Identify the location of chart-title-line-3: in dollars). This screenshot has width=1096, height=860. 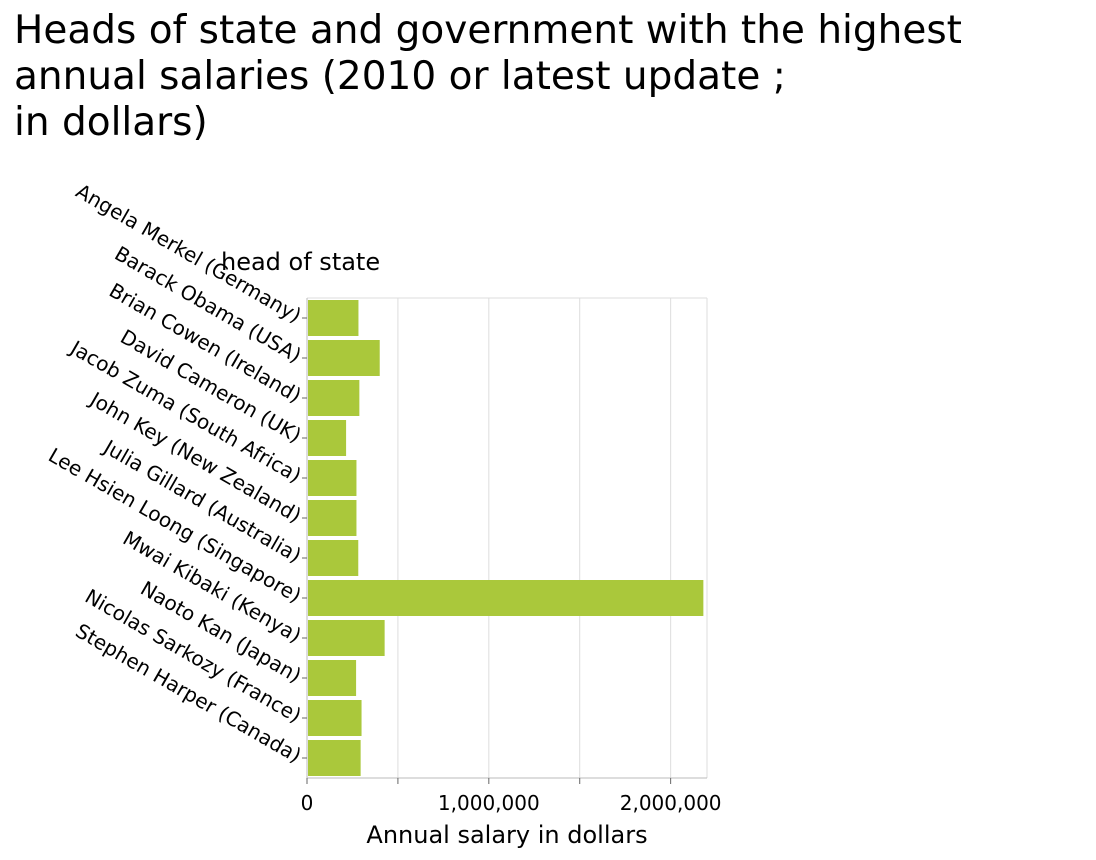
(111, 122).